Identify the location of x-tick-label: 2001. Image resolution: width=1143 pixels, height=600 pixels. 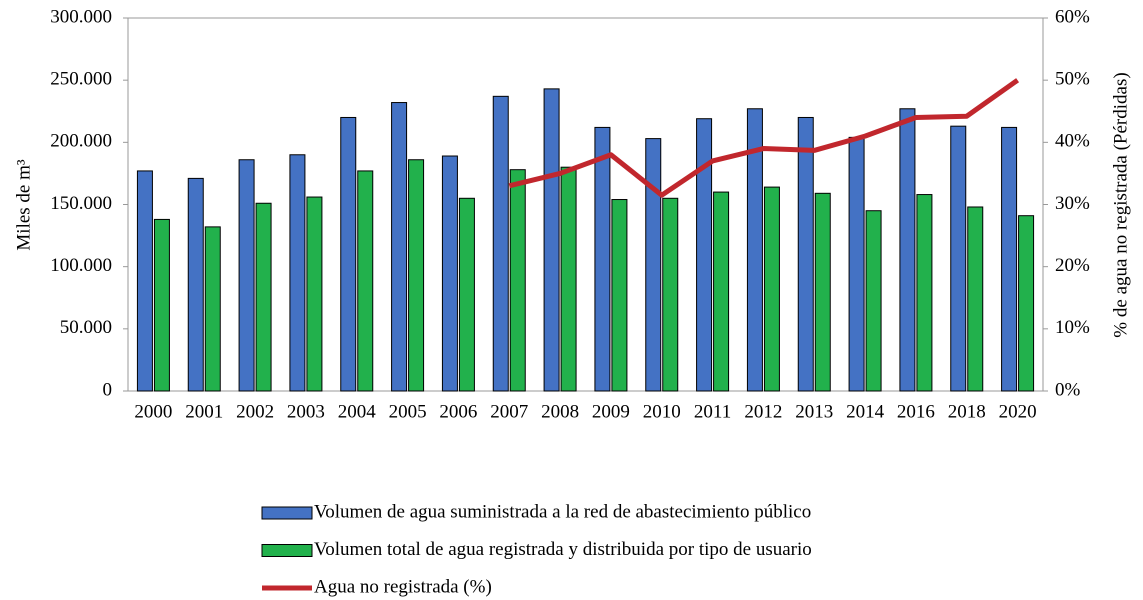
(204, 411).